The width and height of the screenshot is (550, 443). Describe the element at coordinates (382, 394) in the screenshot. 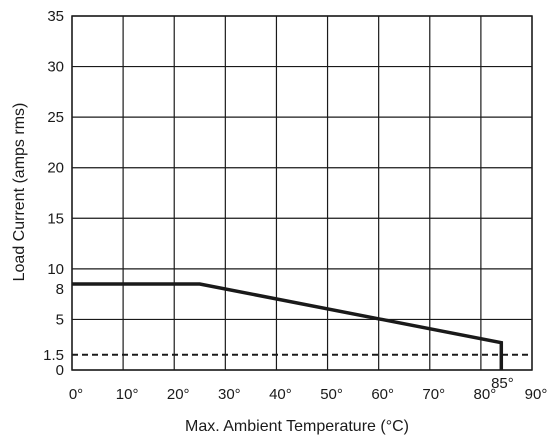

I see `x-tick-label: 60°` at that location.